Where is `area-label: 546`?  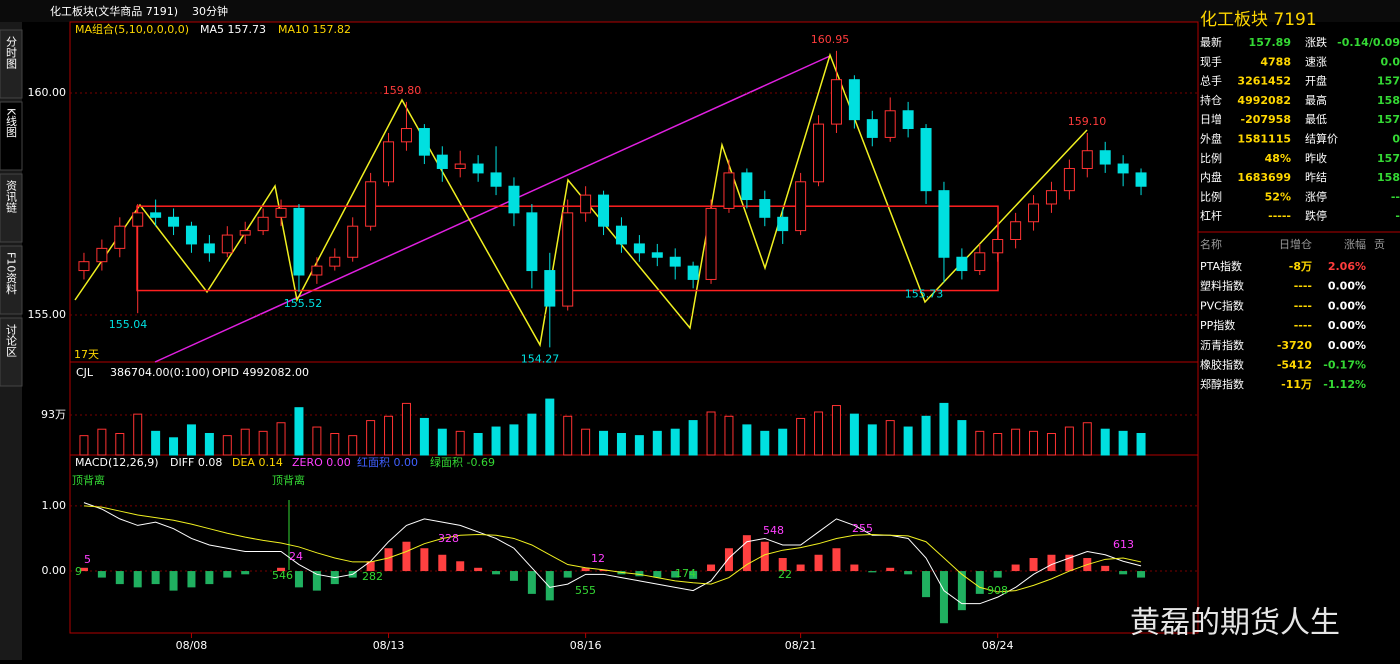
area-label: 546 is located at coordinates (282, 575).